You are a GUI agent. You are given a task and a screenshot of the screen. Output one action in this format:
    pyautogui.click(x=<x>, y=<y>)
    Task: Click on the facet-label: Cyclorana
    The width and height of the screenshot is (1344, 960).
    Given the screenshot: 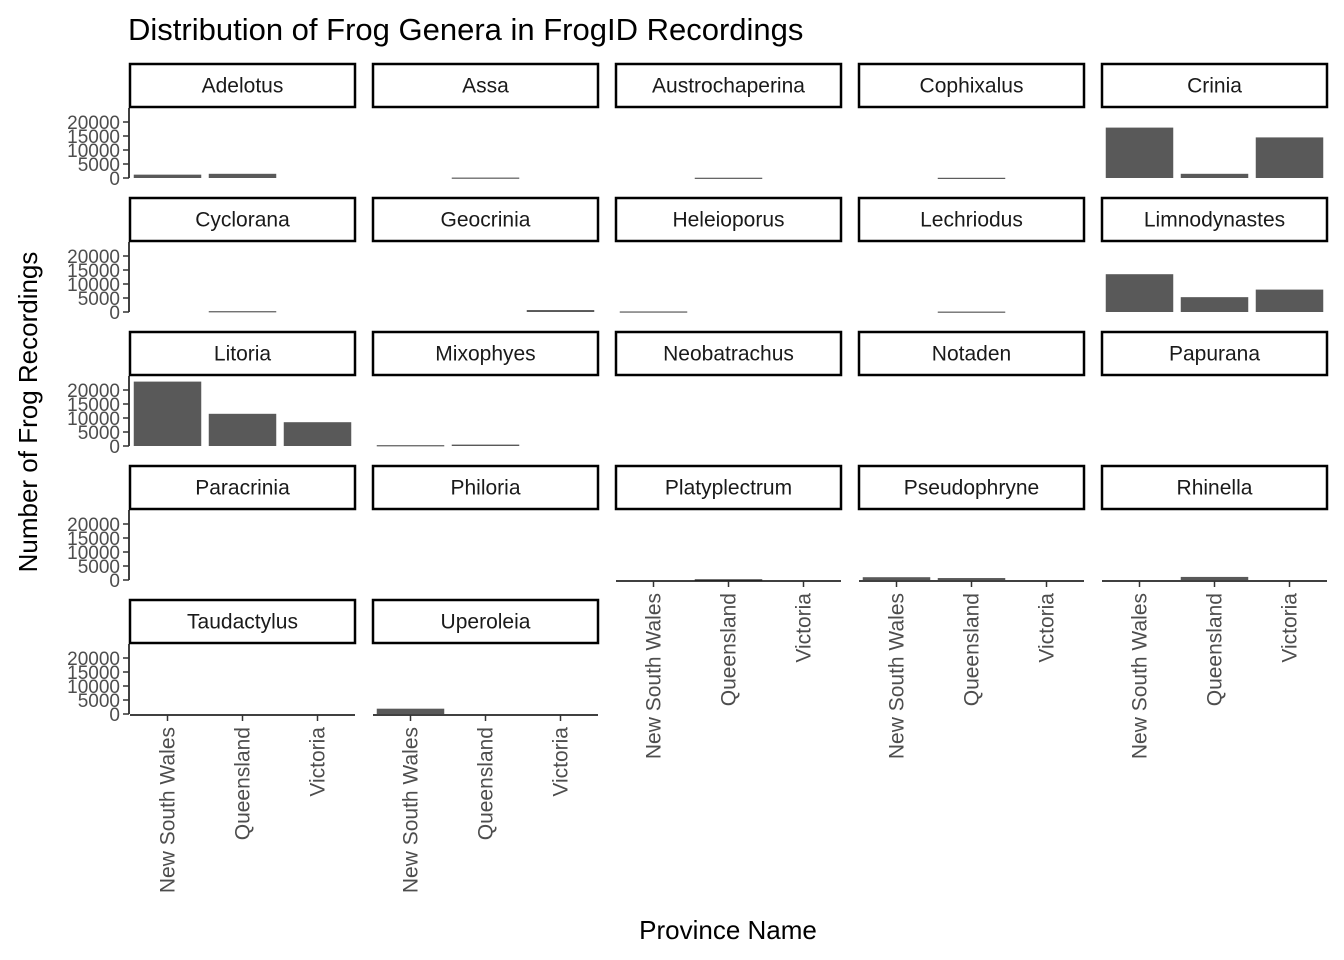 What is the action you would take?
    pyautogui.click(x=242, y=220)
    